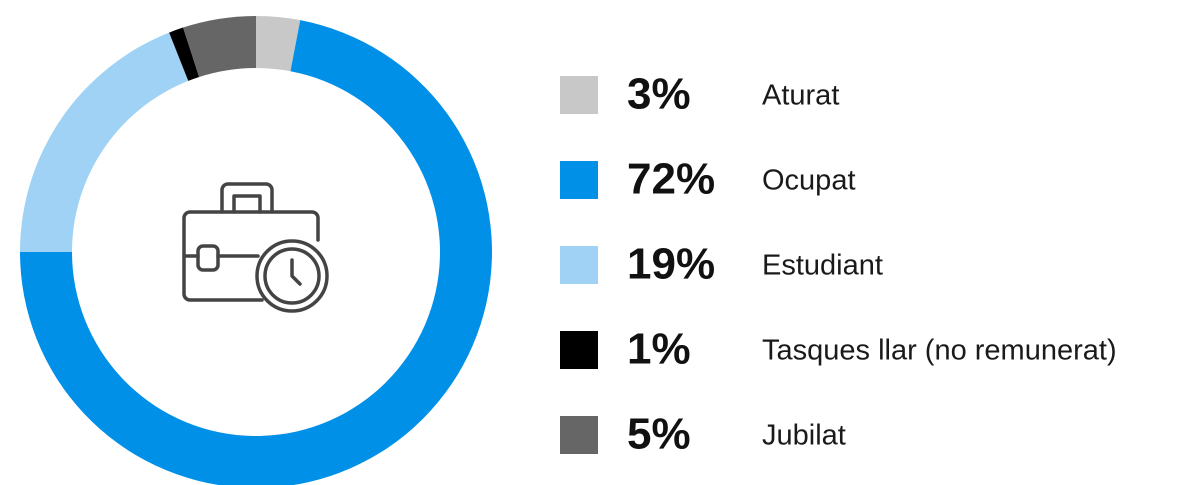 This screenshot has width=1200, height=485. What do you see at coordinates (939, 351) in the screenshot?
I see `legend-label: Tasques llar (no remunerat)` at bounding box center [939, 351].